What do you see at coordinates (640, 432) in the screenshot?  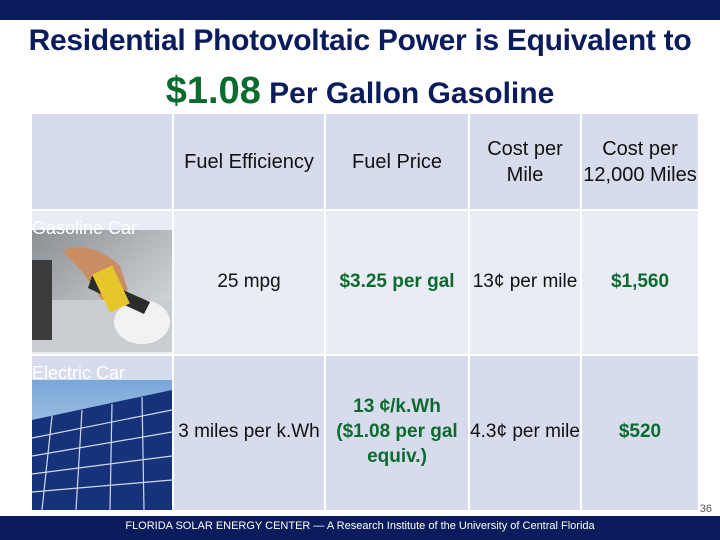 I see `electric-cost-12000: $520` at bounding box center [640, 432].